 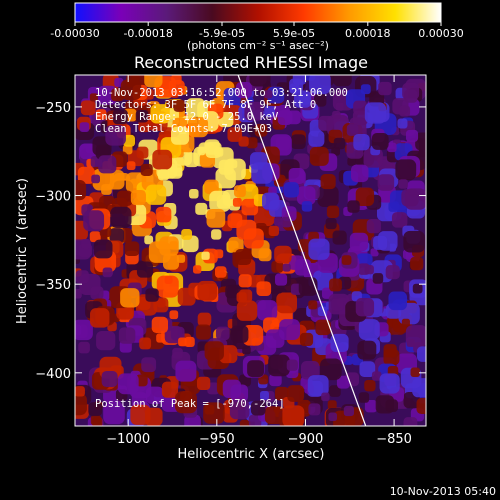 What do you see at coordinates (53, 285) in the screenshot?
I see `y-tick-label: −350` at bounding box center [53, 285].